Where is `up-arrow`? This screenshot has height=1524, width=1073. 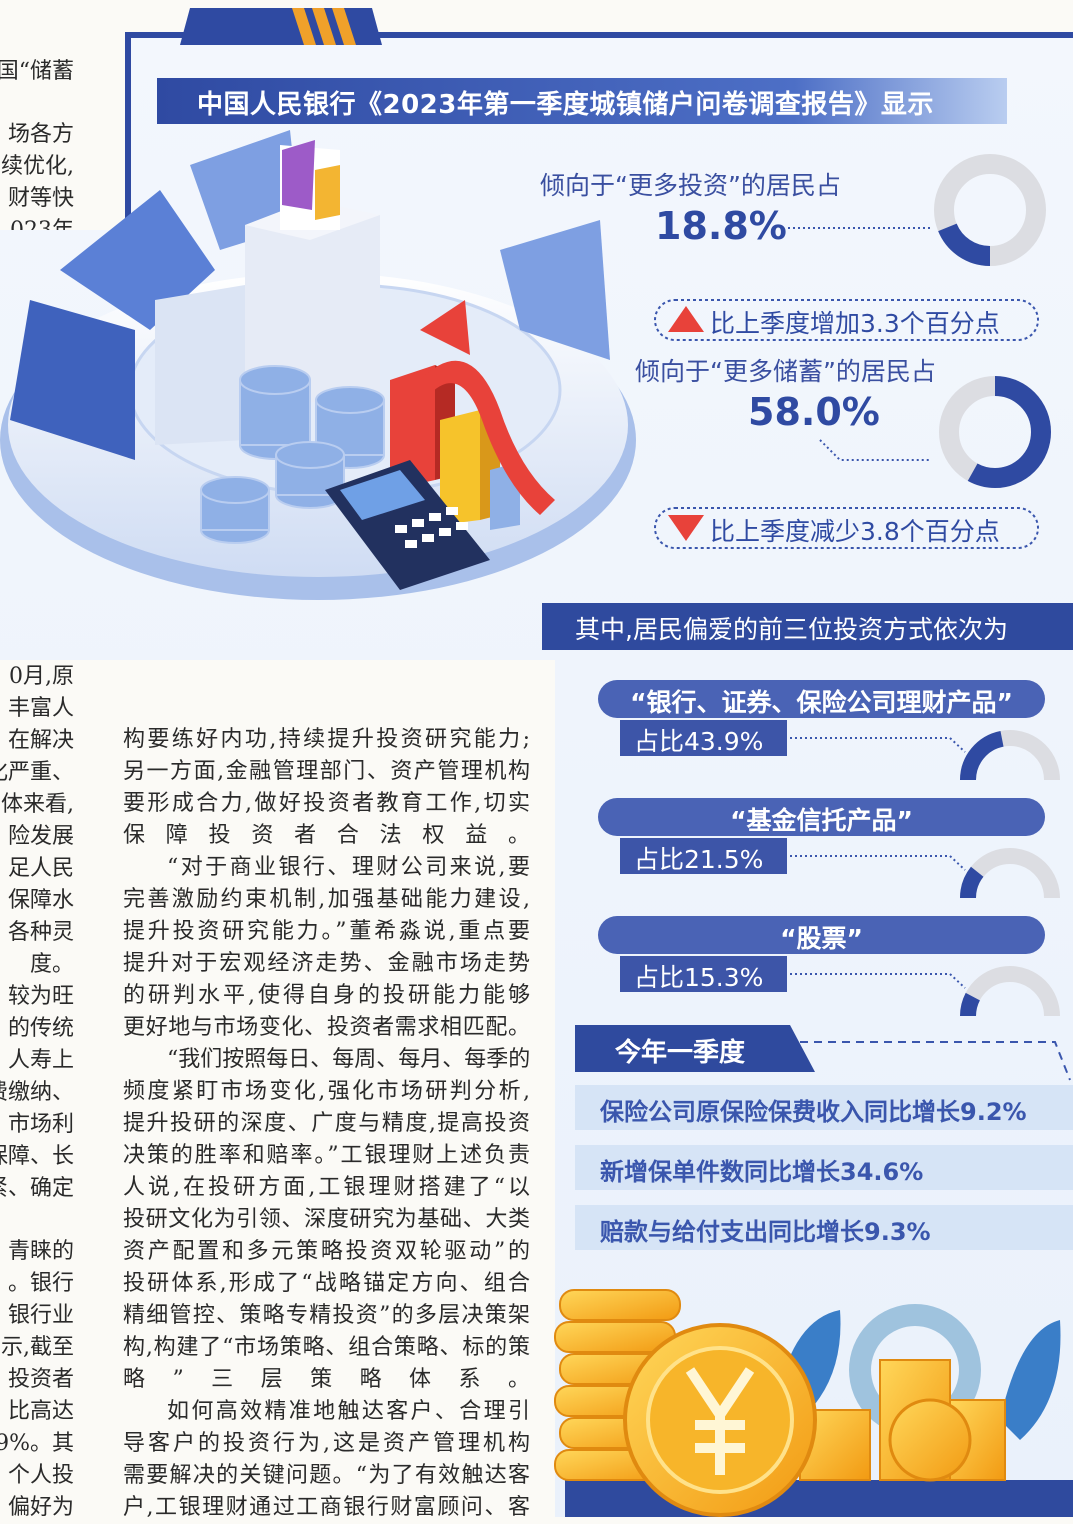 up-arrow is located at coordinates (686, 319).